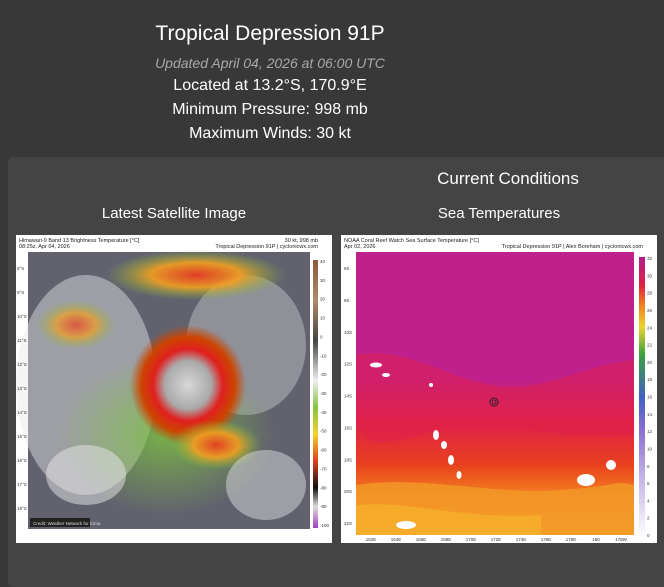  What do you see at coordinates (22, 508) in the screenshot?
I see `satellite-latitude-tick: 18°S` at bounding box center [22, 508].